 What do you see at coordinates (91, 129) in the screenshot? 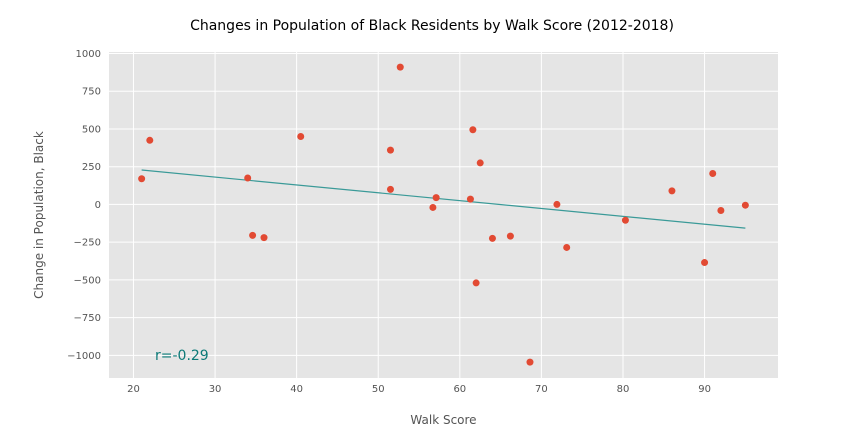
I see `y-tick-label: 500` at bounding box center [91, 129].